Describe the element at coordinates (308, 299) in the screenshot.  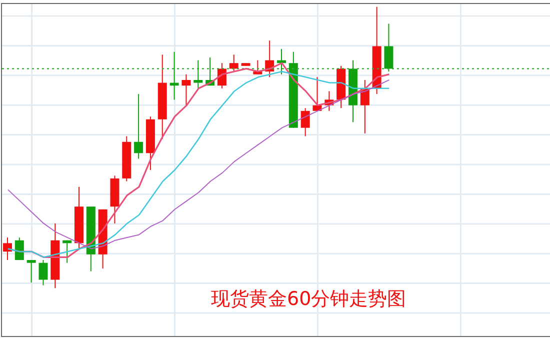
I see `text: 现货黄金60分钟走势图` at that location.